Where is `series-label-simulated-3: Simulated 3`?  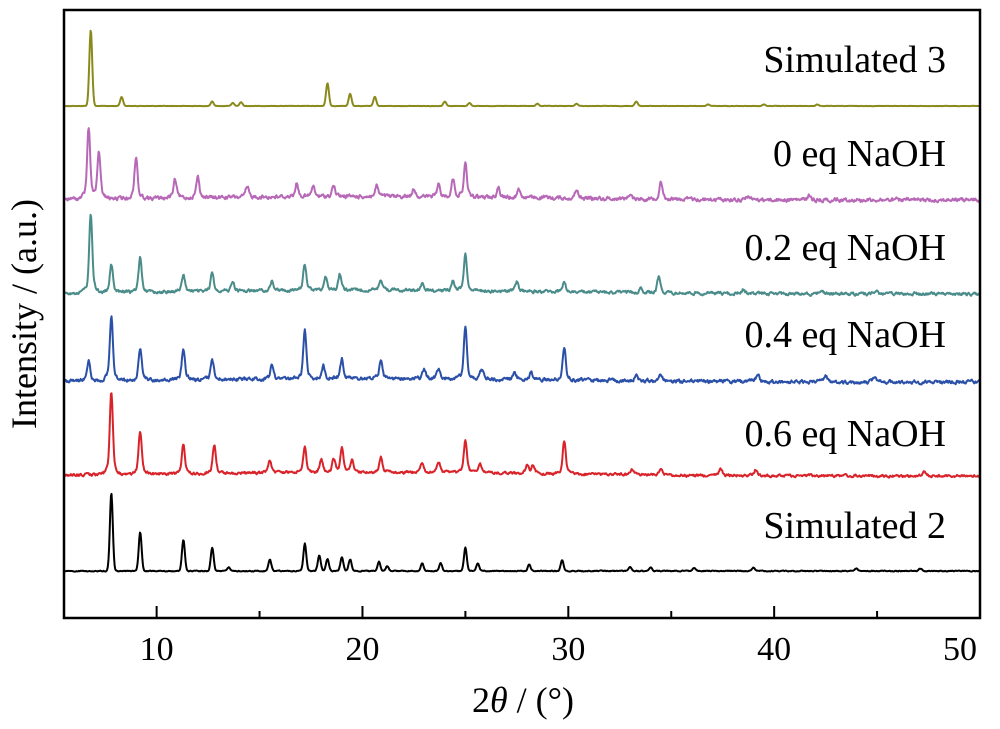
series-label-simulated-3: Simulated 3 is located at coordinates (854, 60).